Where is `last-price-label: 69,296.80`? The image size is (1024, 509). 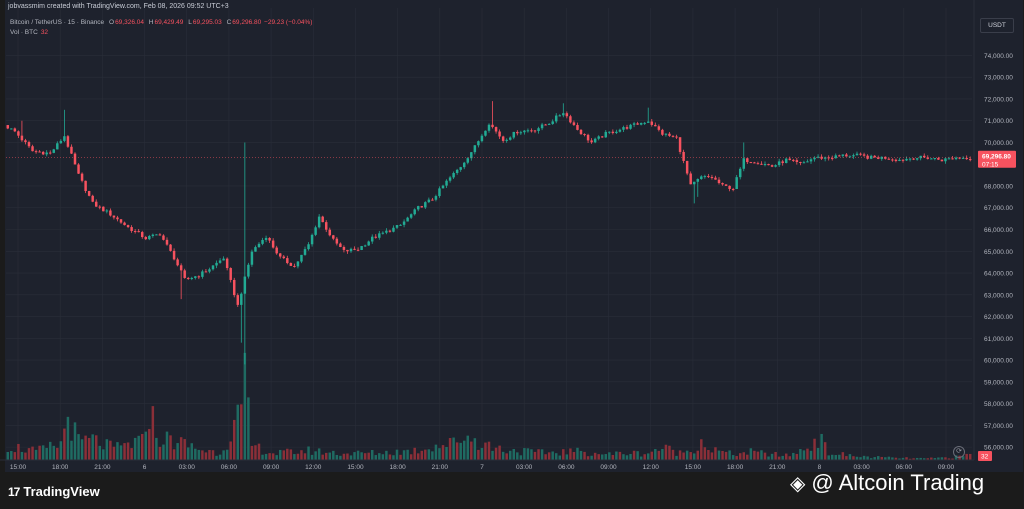 last-price-label: 69,296.80 is located at coordinates (996, 156).